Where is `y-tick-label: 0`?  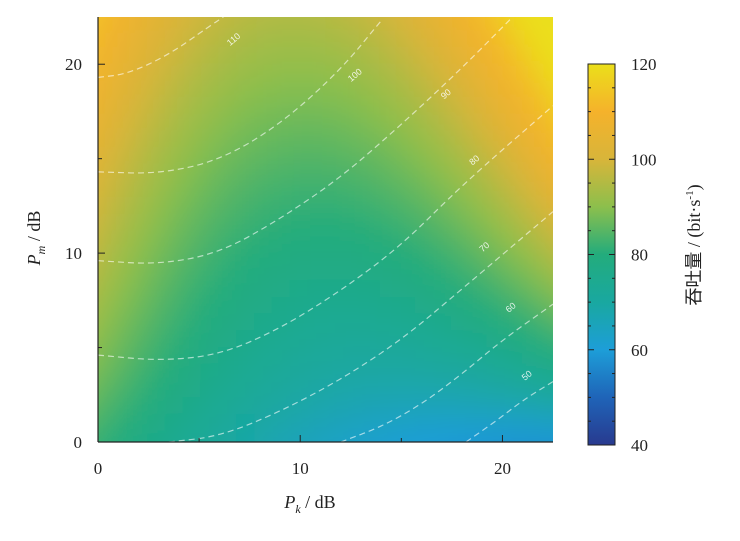 y-tick-label: 0 is located at coordinates (78, 442).